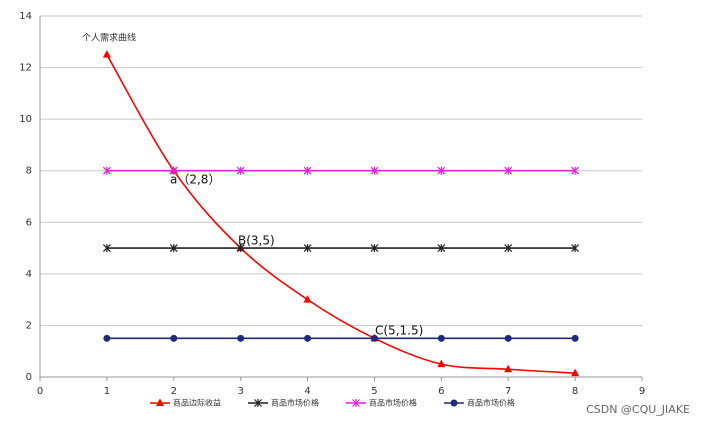 The height and width of the screenshot is (427, 703). I want to click on x-tick-label: 4, so click(307, 391).